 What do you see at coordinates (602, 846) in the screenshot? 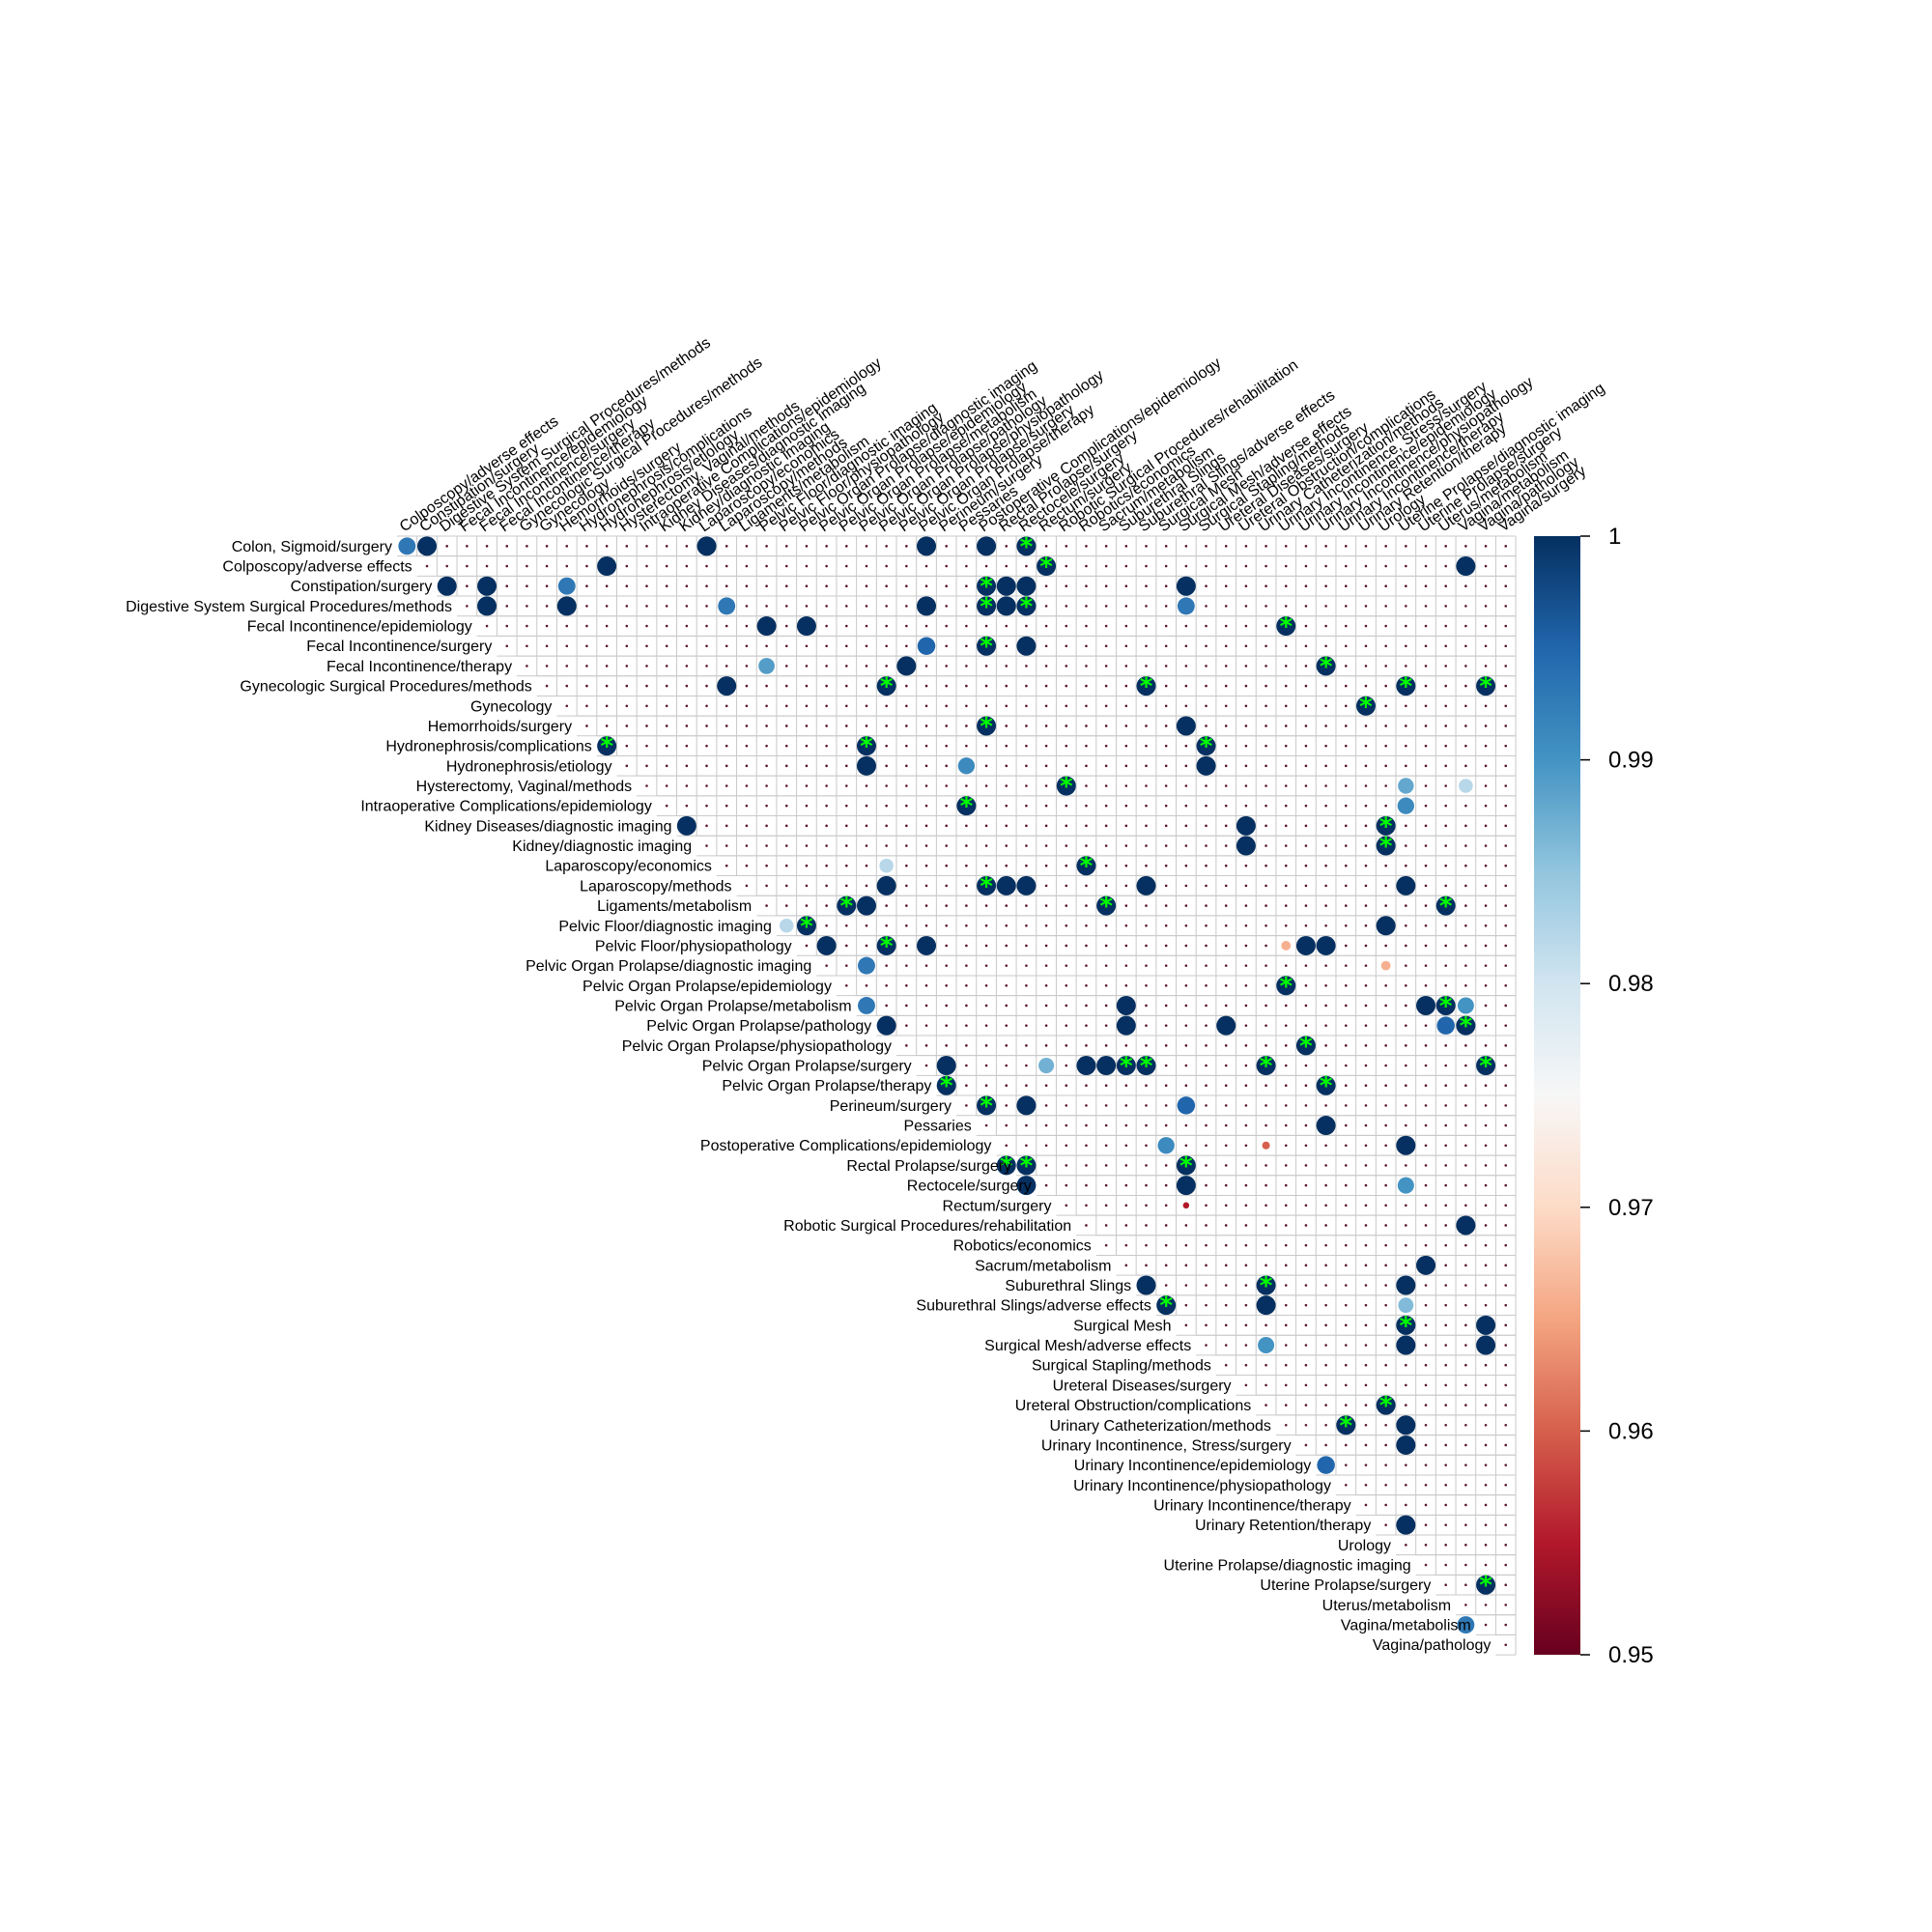
I see `row-label: Kidney/diagnostic imaging` at bounding box center [602, 846].